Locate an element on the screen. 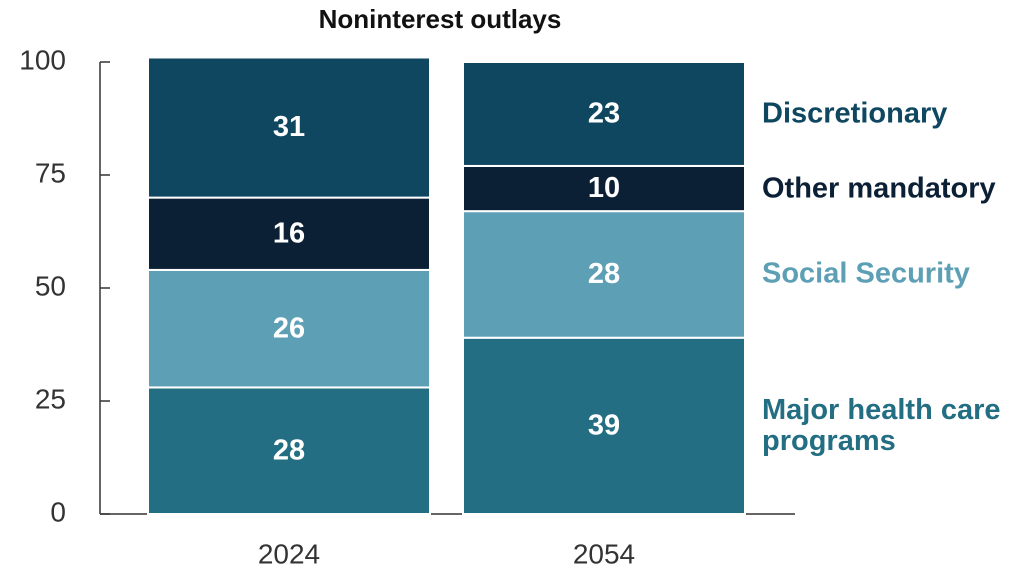  legend-label: Discretionary is located at coordinates (855, 113).